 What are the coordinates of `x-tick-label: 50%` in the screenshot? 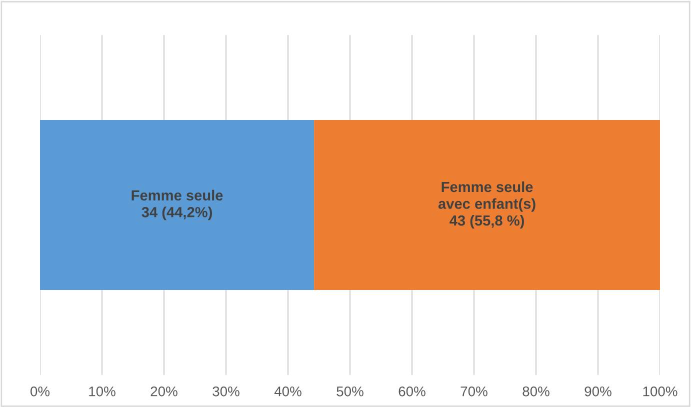 It's located at (350, 391).